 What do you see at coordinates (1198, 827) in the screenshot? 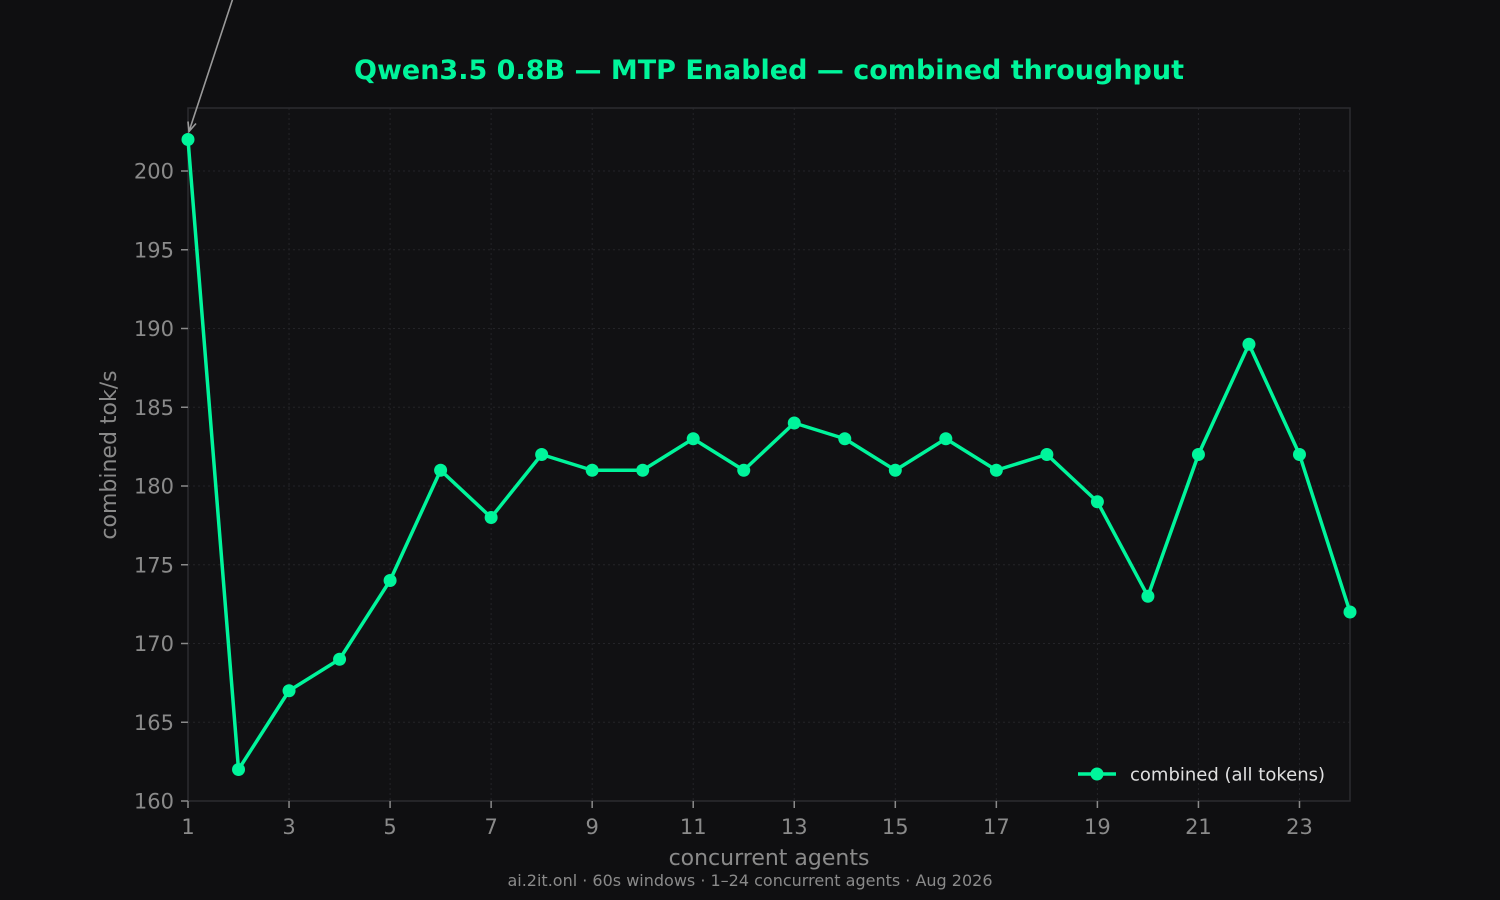
I see `x-tick-label: 21` at bounding box center [1198, 827].